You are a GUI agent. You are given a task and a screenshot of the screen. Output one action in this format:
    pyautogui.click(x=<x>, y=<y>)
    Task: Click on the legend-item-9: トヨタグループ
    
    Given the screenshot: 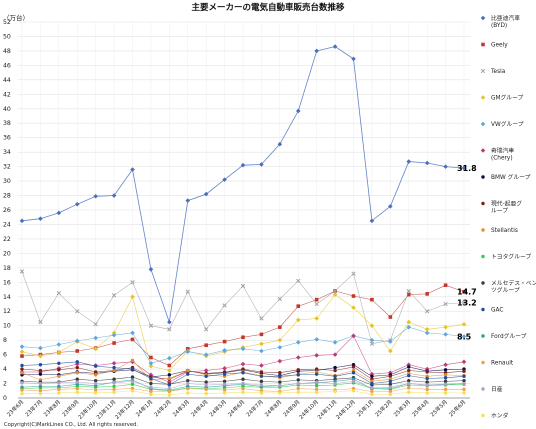 What is the action you would take?
    pyautogui.click(x=506, y=257)
    